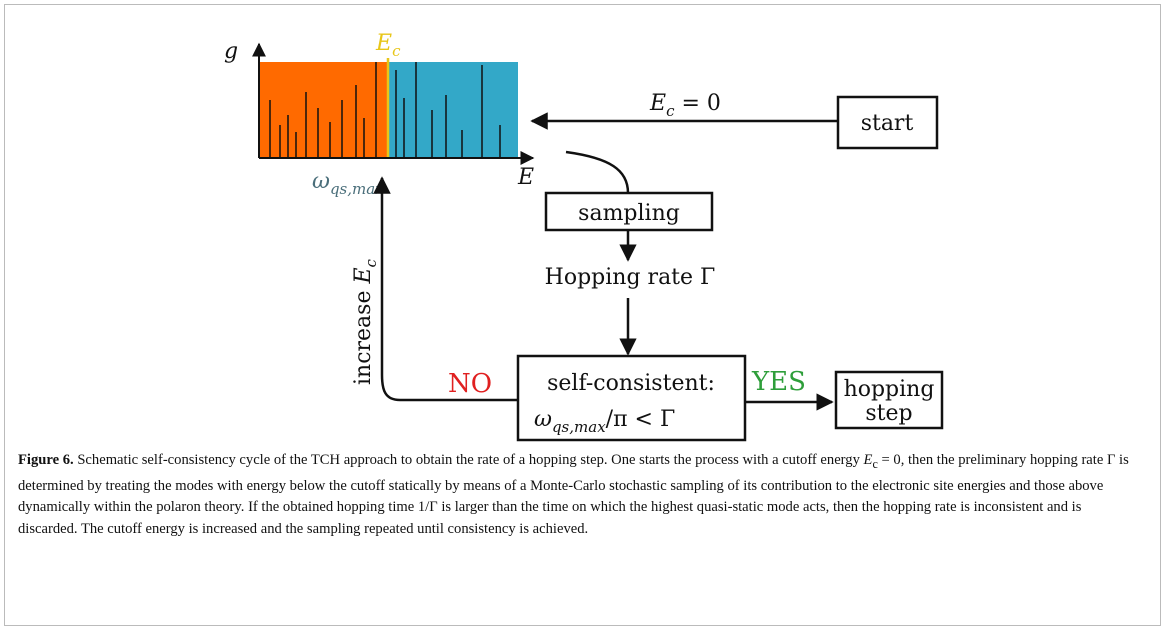 This screenshot has width=1168, height=632. What do you see at coordinates (525, 177) in the screenshot?
I see `x-axis-label: E` at bounding box center [525, 177].